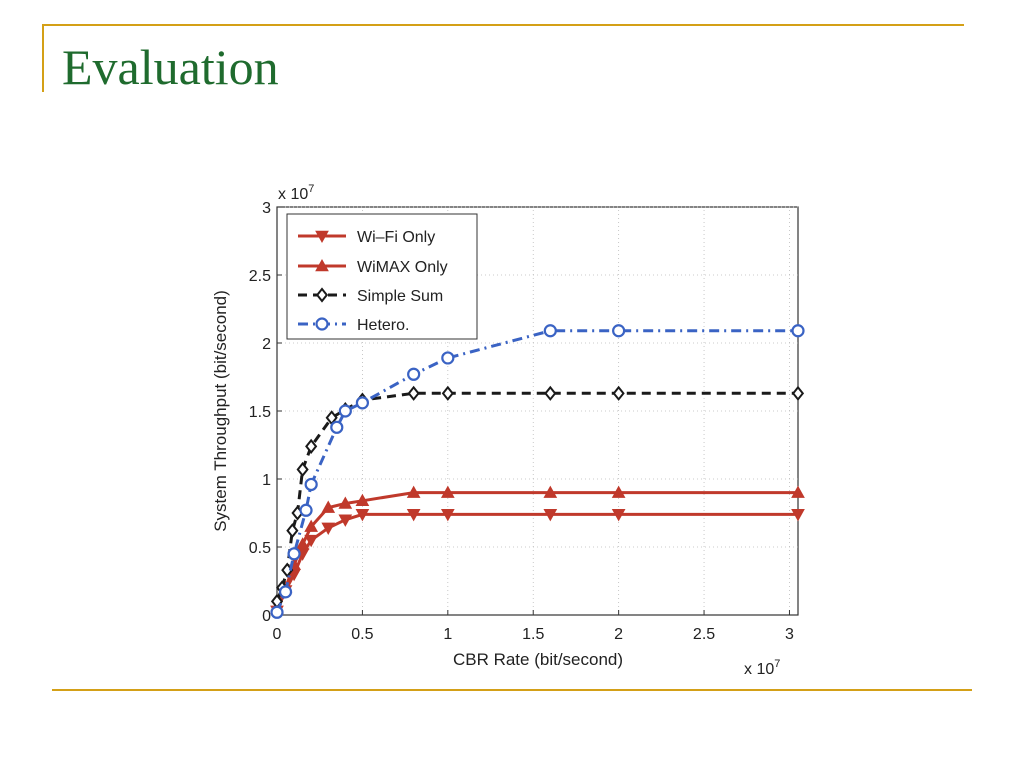 The width and height of the screenshot is (1024, 768). I want to click on slide-title: Evaluation, so click(170, 67).